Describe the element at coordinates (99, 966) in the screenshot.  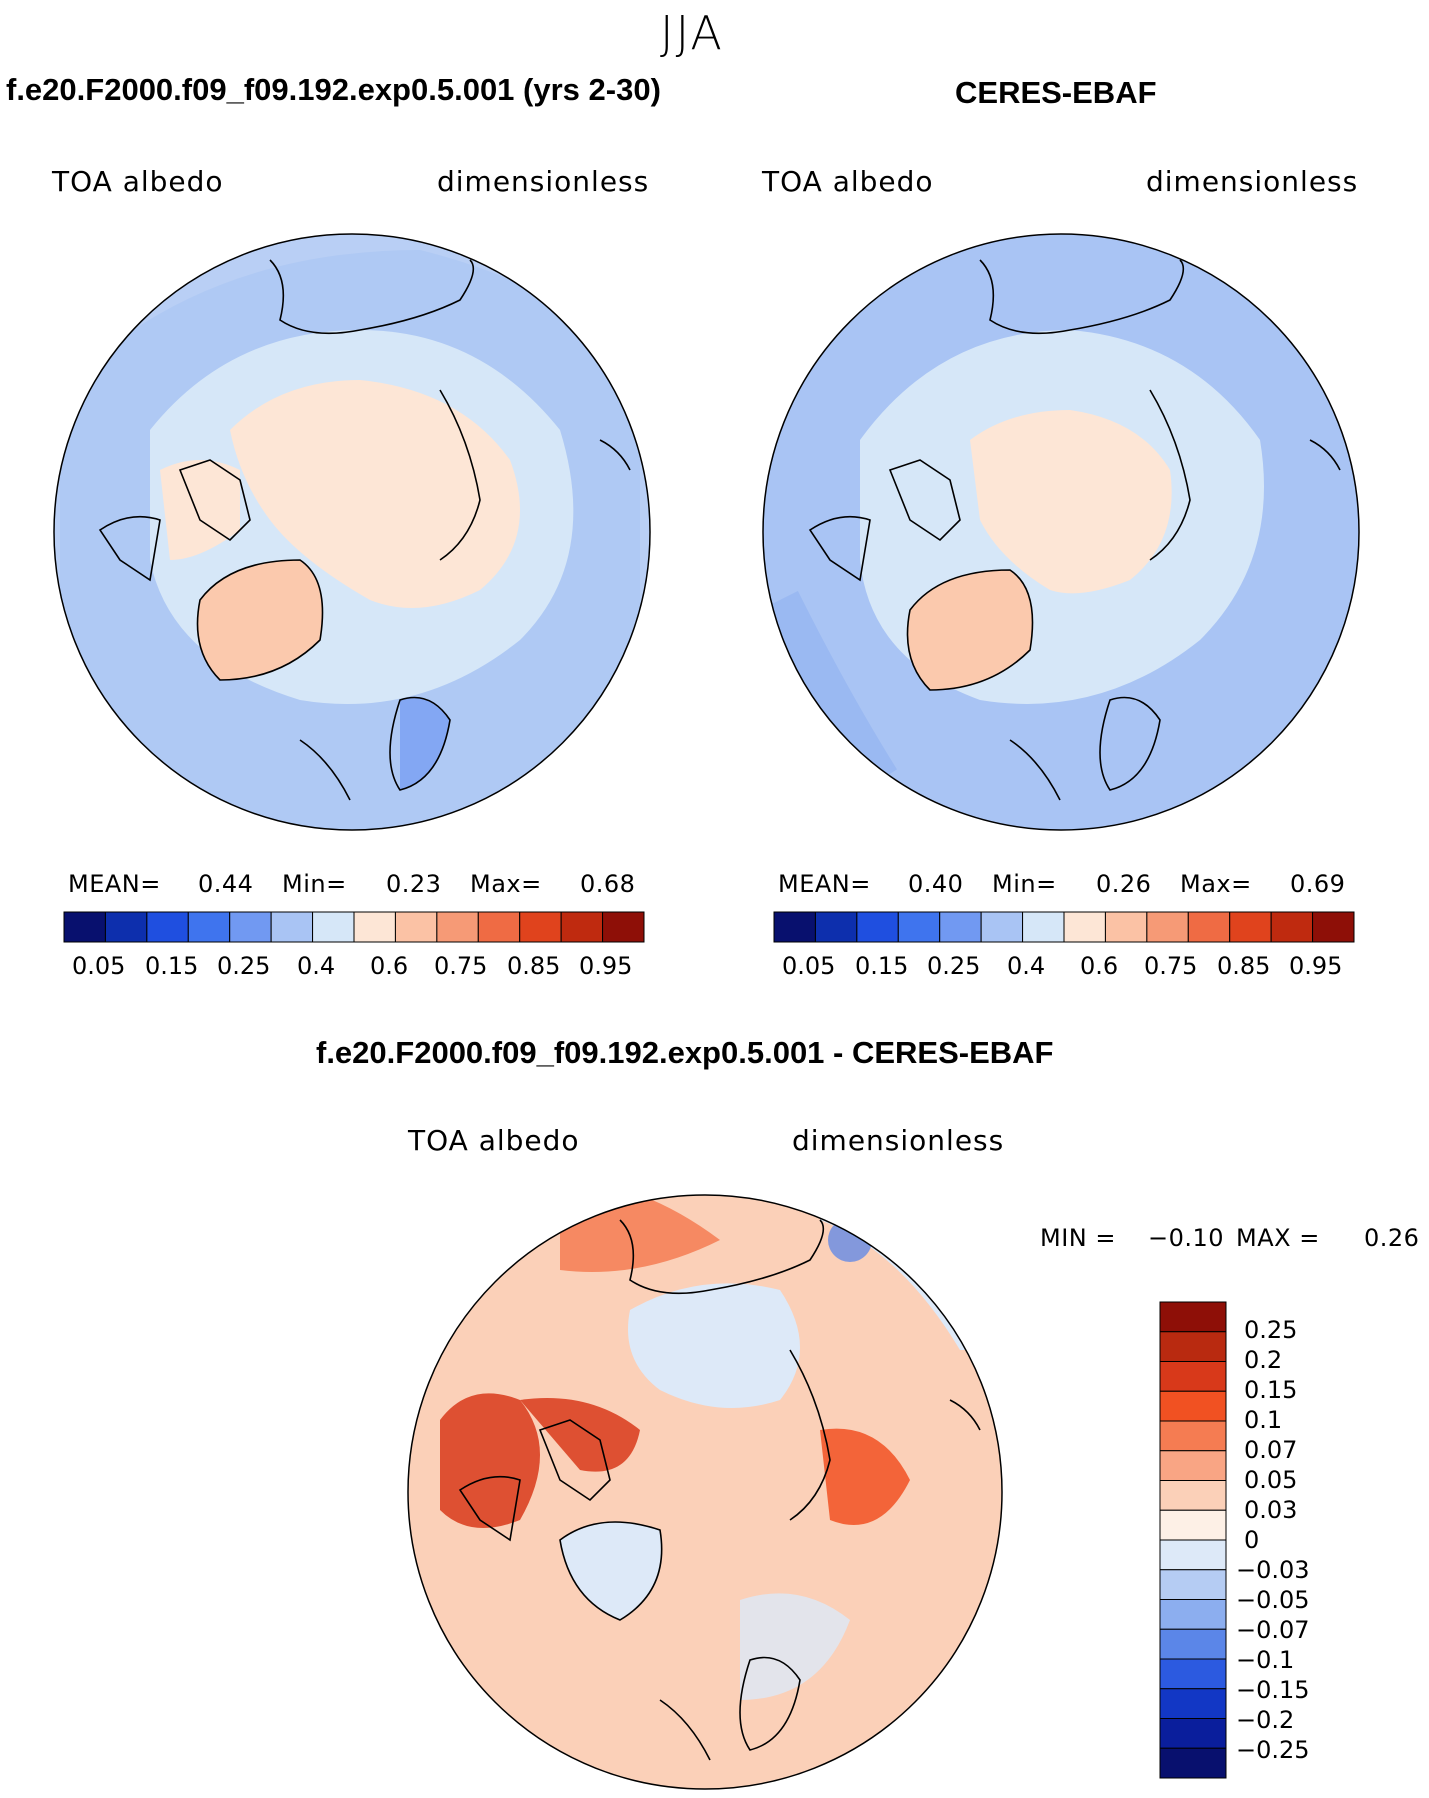
I see `panel-1-colorbar-tick: 0.05` at that location.